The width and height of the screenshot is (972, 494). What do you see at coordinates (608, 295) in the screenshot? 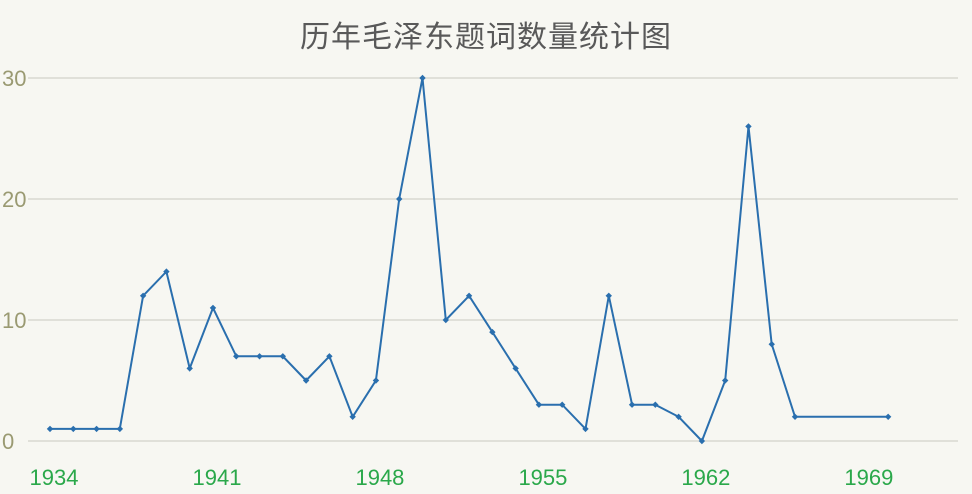
I see `data-point-1958` at bounding box center [608, 295].